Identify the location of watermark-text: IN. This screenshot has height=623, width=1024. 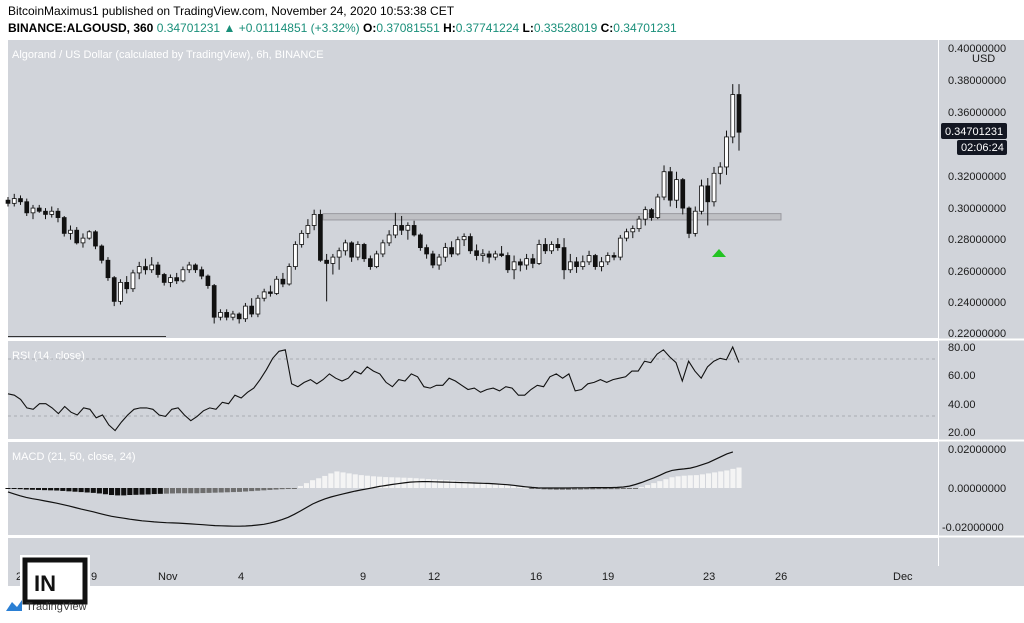
(45, 583).